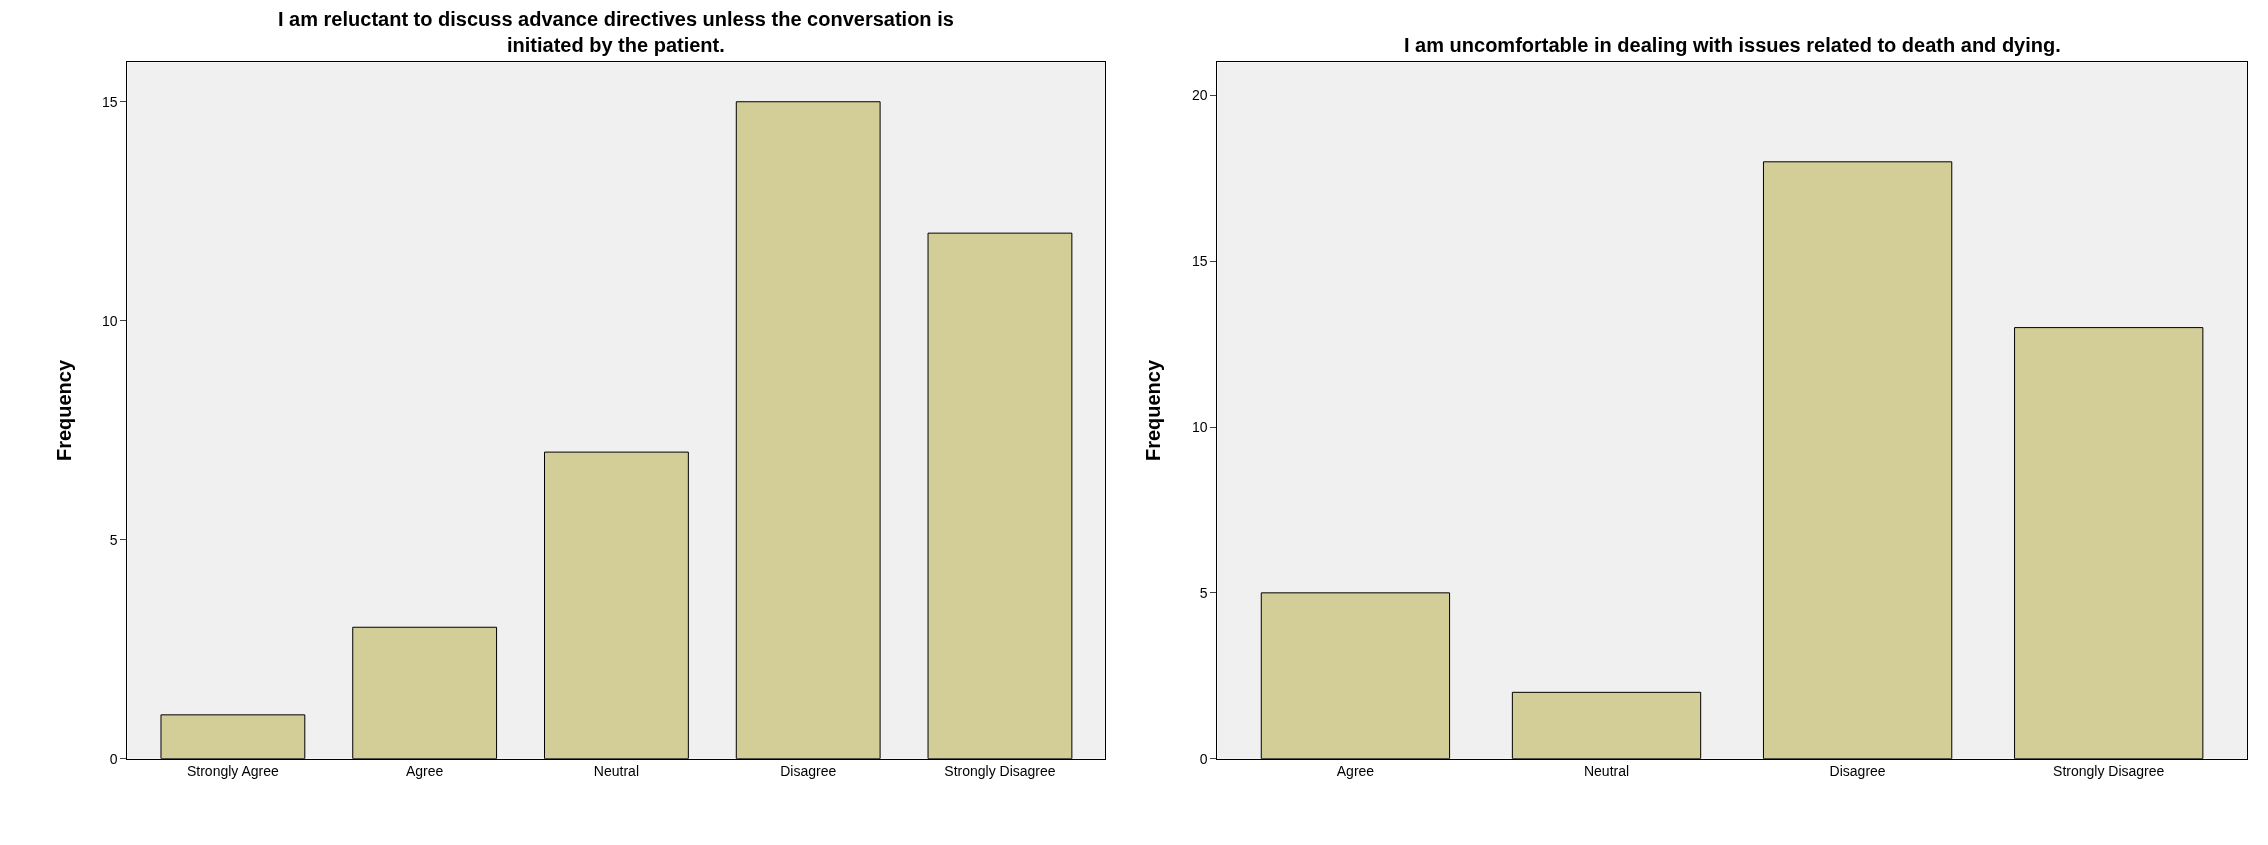  I want to click on y-tick-label: 20, so click(1199, 95).